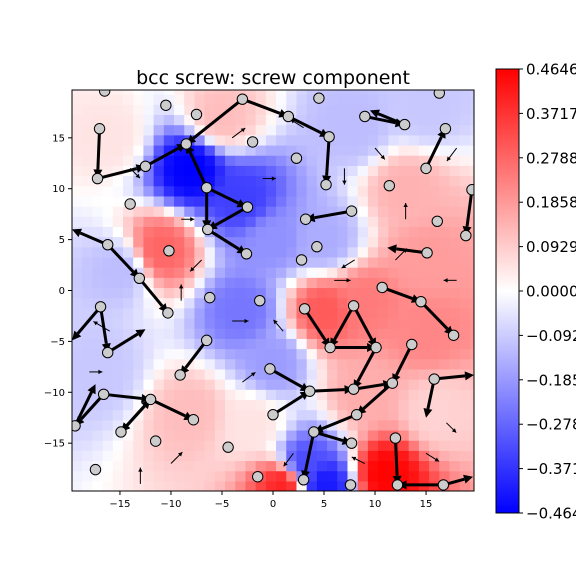  What do you see at coordinates (551, 203) in the screenshot?
I see `colorbar-tick-label: 0.1858` at bounding box center [551, 203].